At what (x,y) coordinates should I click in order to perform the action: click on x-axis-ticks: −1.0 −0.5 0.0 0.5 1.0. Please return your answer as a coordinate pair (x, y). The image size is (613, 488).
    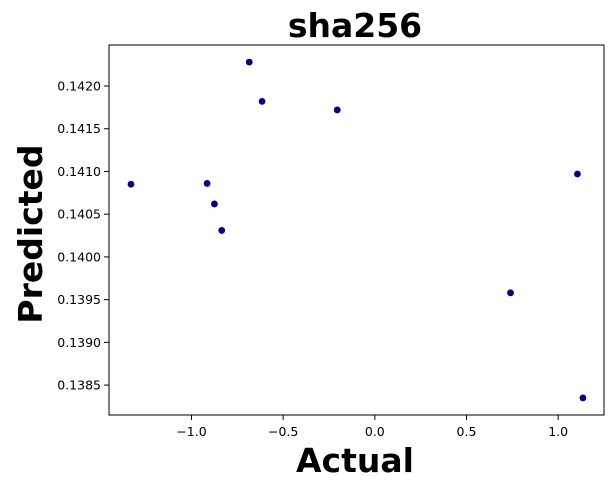
    Looking at the image, I should click on (372, 427).